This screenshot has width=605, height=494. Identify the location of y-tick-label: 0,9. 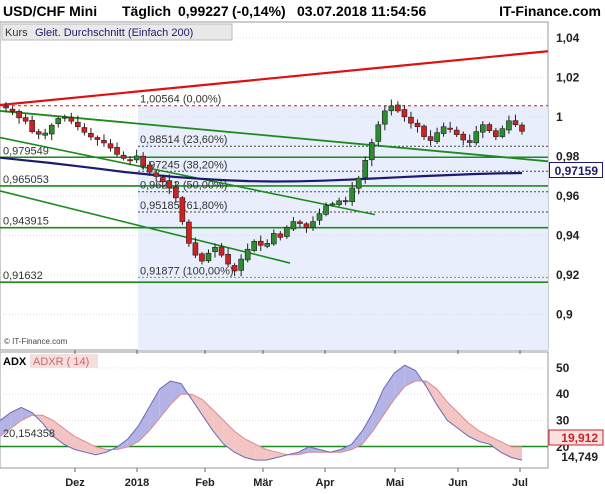
(564, 314).